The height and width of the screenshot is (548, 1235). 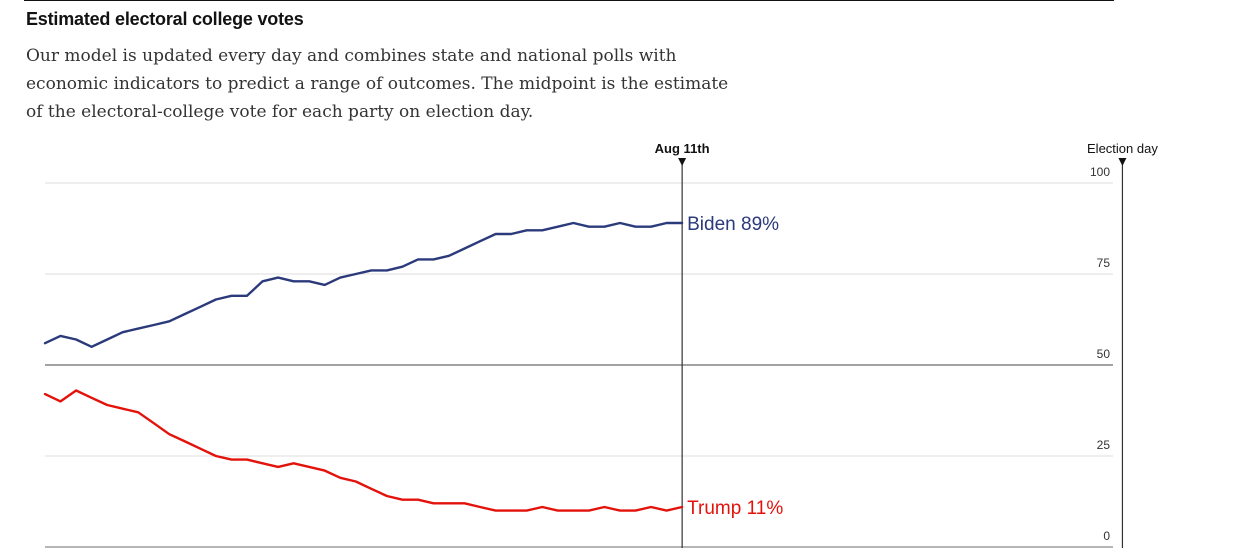 I want to click on current-date-arrow-icon, so click(x=682, y=162).